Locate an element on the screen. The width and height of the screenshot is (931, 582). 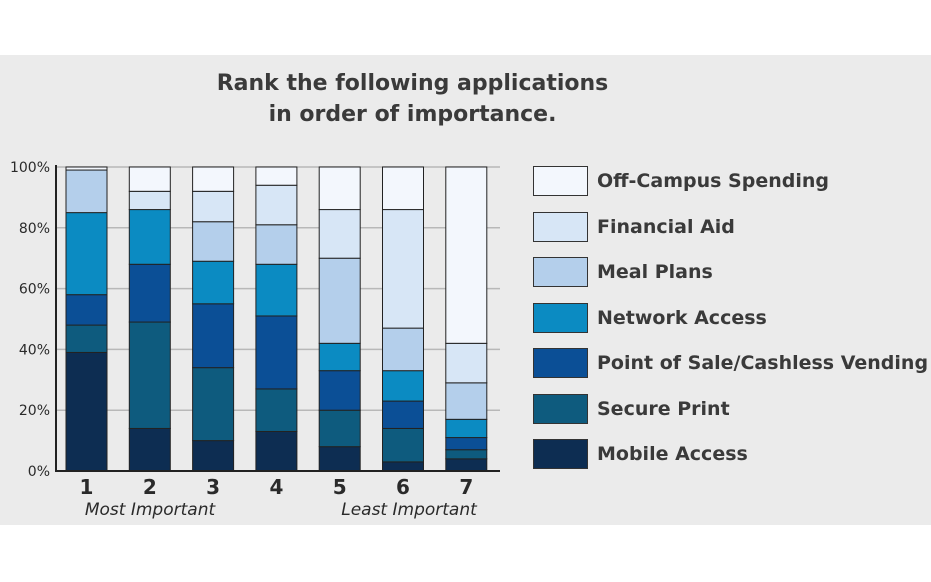
x-tick-label: 3 is located at coordinates (213, 487).